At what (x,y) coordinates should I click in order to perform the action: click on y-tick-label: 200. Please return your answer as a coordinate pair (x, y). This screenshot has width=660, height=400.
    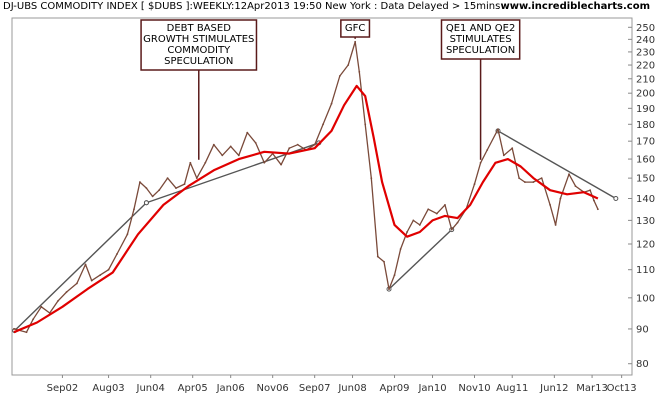
    Looking at the image, I should click on (645, 94).